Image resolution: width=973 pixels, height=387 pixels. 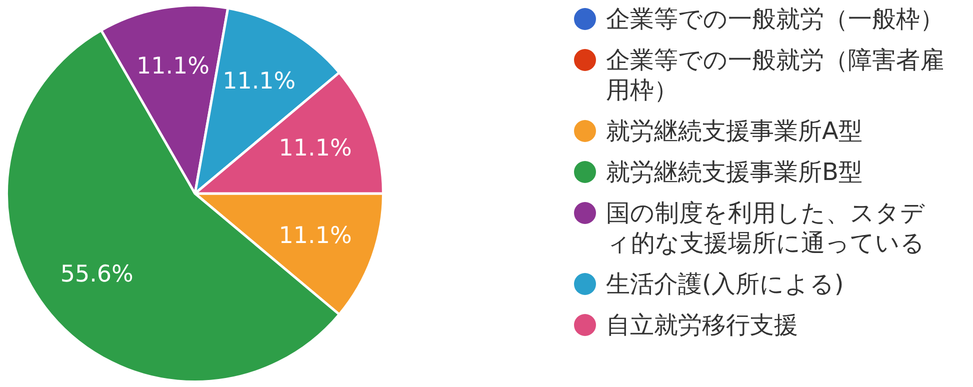 I want to click on legend-label: 就労継続支援事業所A型, so click(x=734, y=131).